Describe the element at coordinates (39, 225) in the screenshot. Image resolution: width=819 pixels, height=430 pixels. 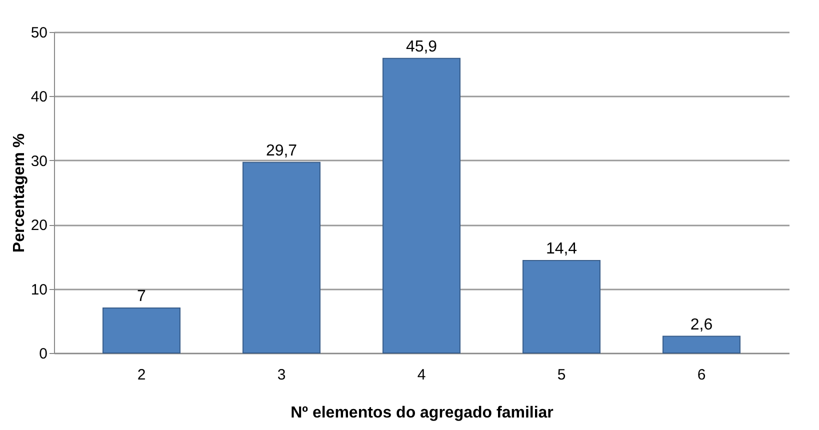
I see `y-tick-label: 20` at that location.